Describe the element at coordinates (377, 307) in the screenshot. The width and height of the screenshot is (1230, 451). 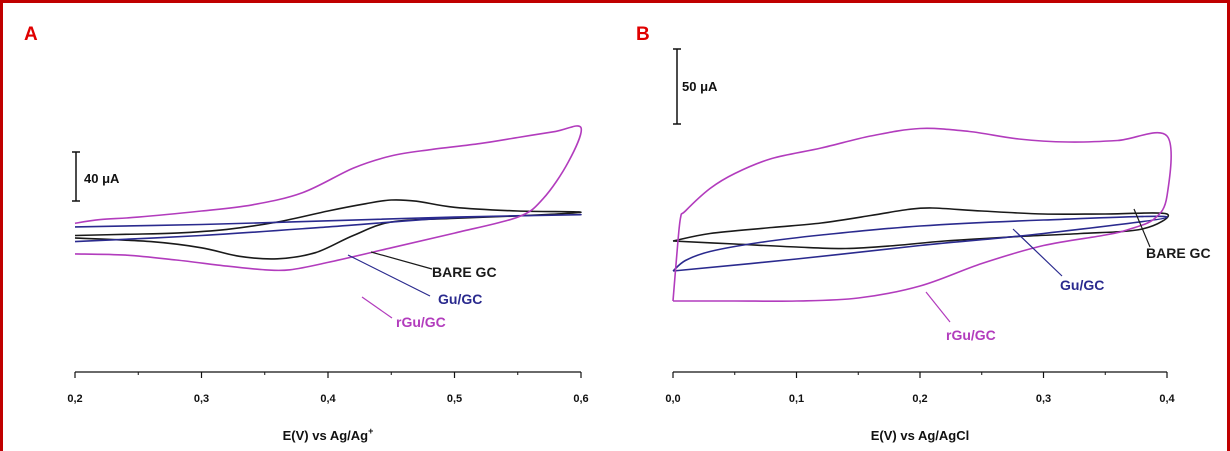
I see `panel-a-rgu-leader` at that location.